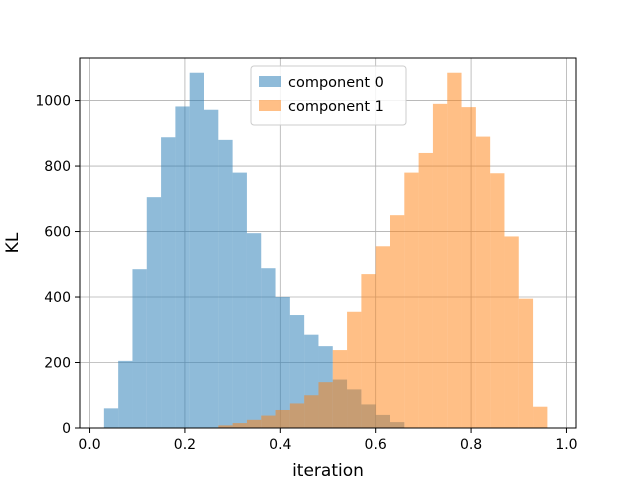 This screenshot has width=640, height=480. What do you see at coordinates (336, 83) in the screenshot?
I see `legend-label-0: component 0` at bounding box center [336, 83].